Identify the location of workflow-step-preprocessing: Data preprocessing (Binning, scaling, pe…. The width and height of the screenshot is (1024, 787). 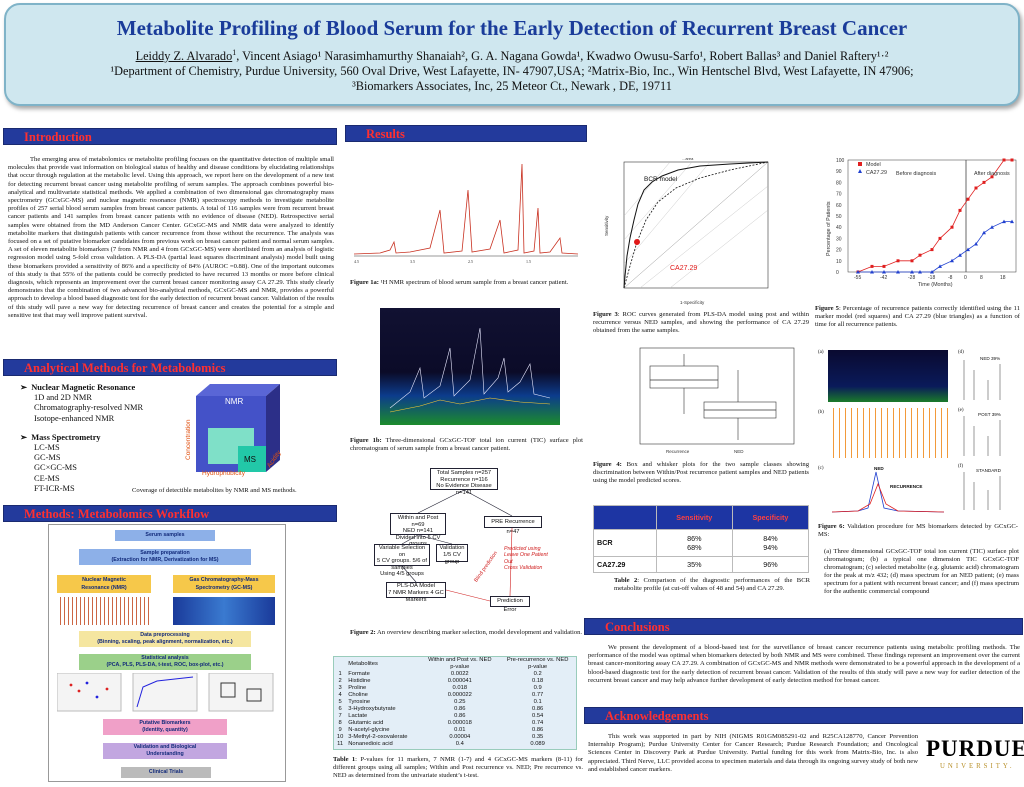
(165, 639).